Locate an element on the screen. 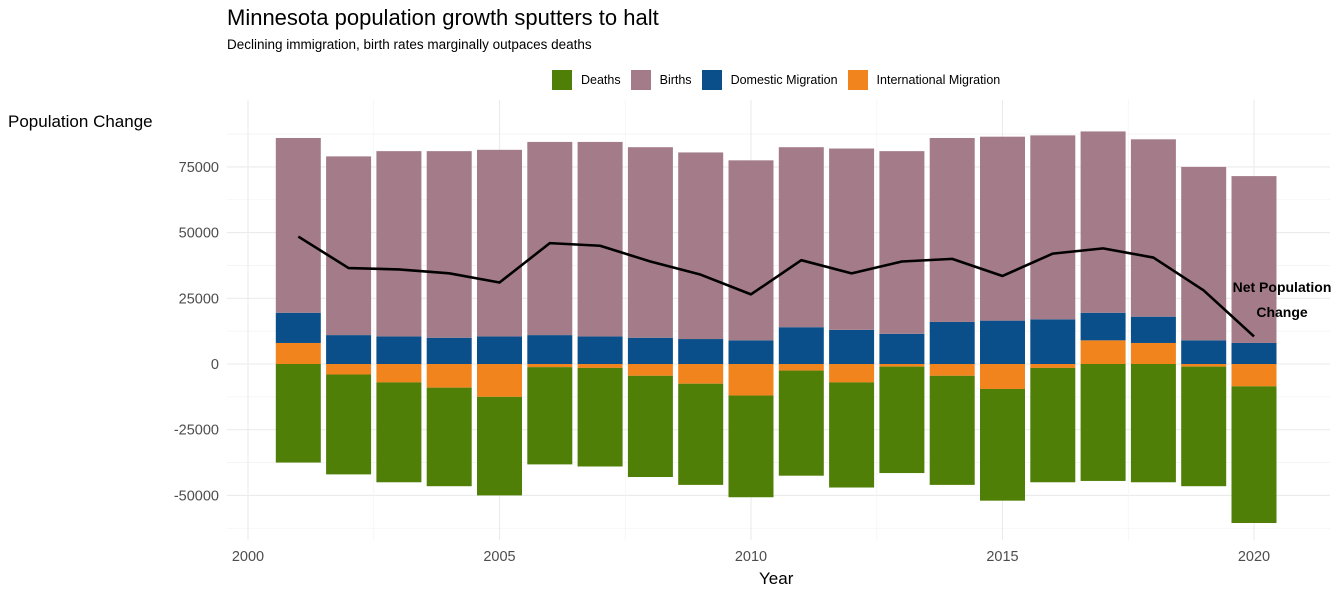  legend-label-international-migration: International Migration is located at coordinates (938, 80).